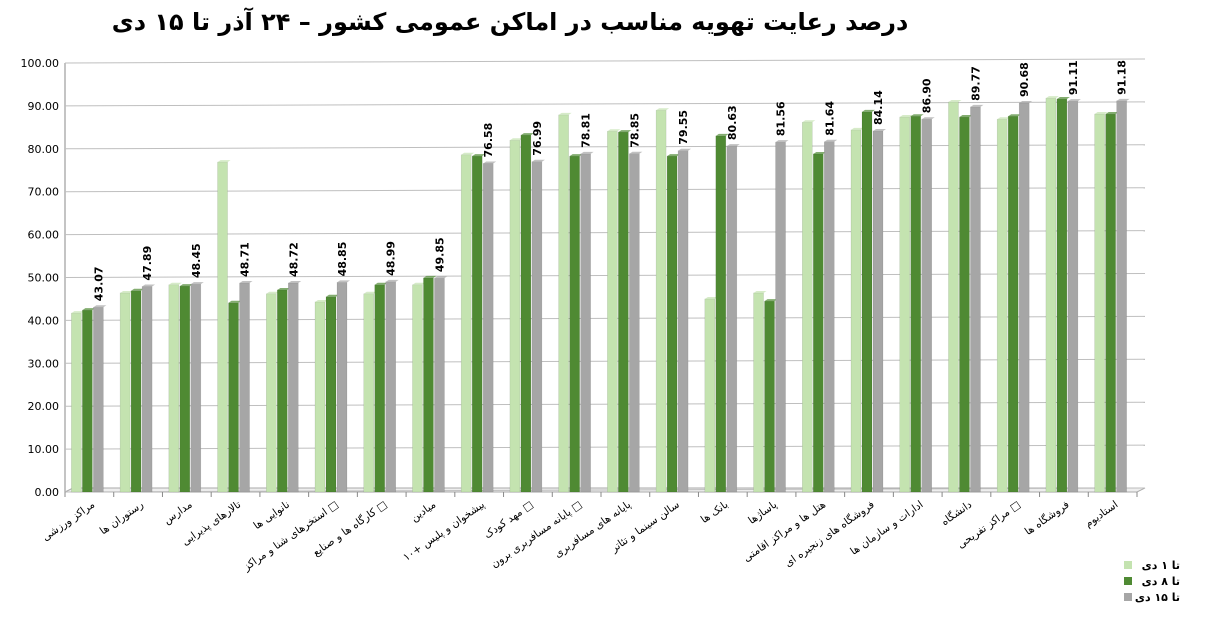 This screenshot has width=1210, height=644. I want to click on data-label: 81.56, so click(781, 118).